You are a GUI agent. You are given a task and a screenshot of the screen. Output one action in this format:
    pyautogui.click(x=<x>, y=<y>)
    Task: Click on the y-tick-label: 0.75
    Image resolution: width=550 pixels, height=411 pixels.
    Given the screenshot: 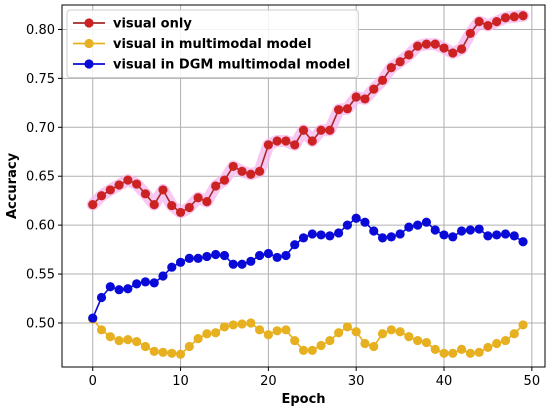 What is the action you would take?
    pyautogui.click(x=40, y=79)
    